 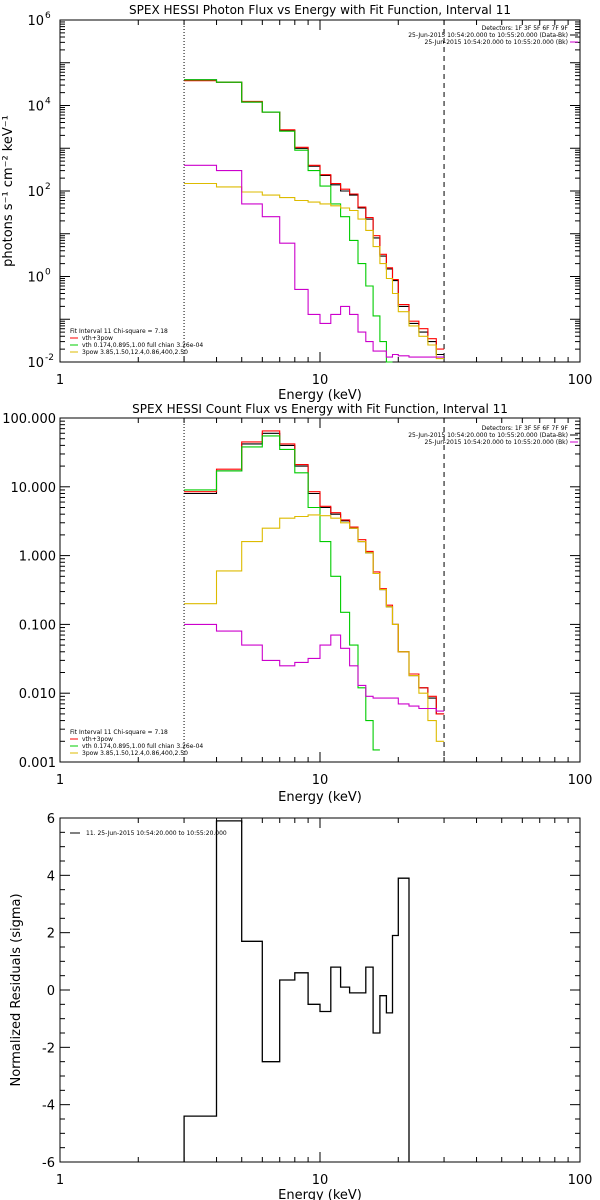 I want to click on panel2-series-3-line, so click(x=314, y=628).